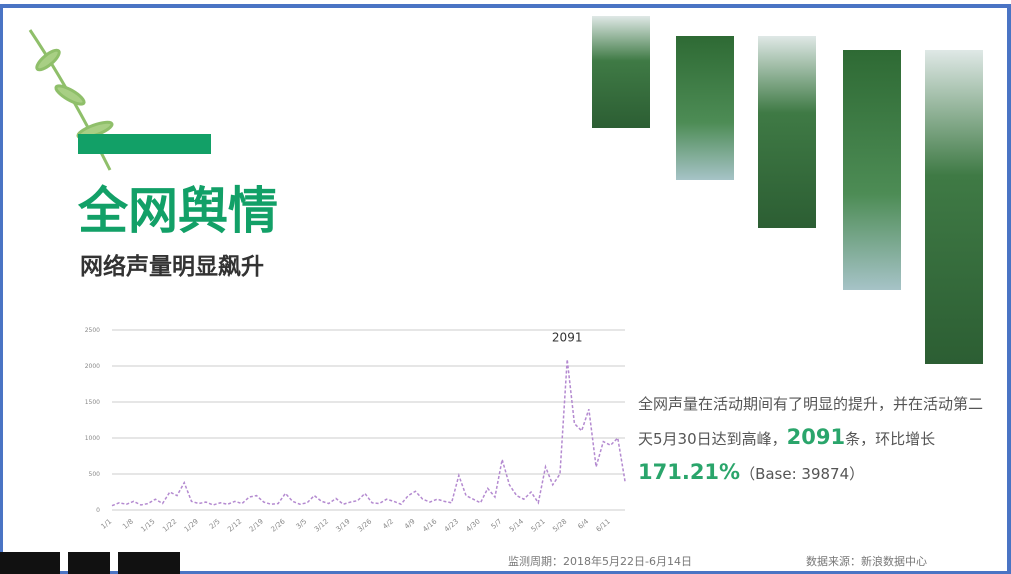 The image size is (1011, 574). Describe the element at coordinates (410, 523) in the screenshot. I see `x-tick-label: 4/9` at that location.